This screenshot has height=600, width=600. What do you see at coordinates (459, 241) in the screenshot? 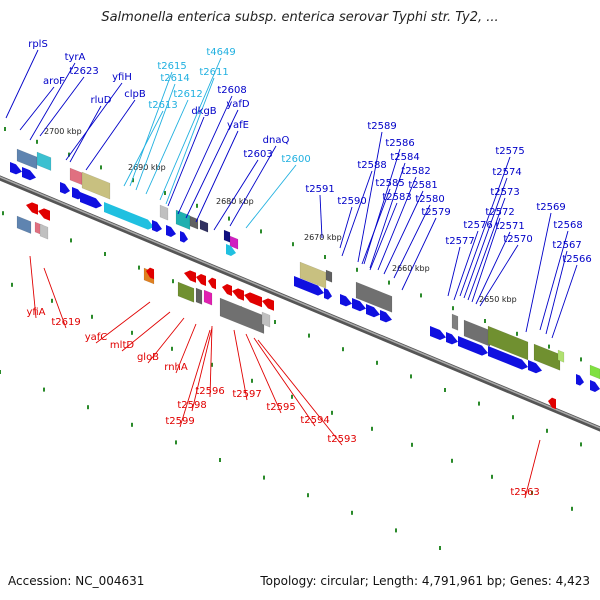
I see `gene-label: t2577` at bounding box center [459, 241].